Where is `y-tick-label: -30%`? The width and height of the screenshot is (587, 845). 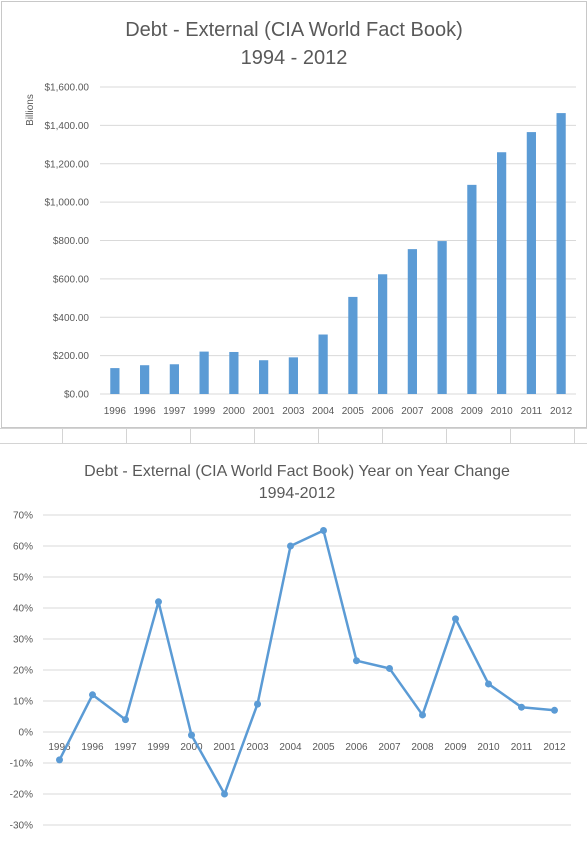
y-tick-label: -30% is located at coordinates (21, 826).